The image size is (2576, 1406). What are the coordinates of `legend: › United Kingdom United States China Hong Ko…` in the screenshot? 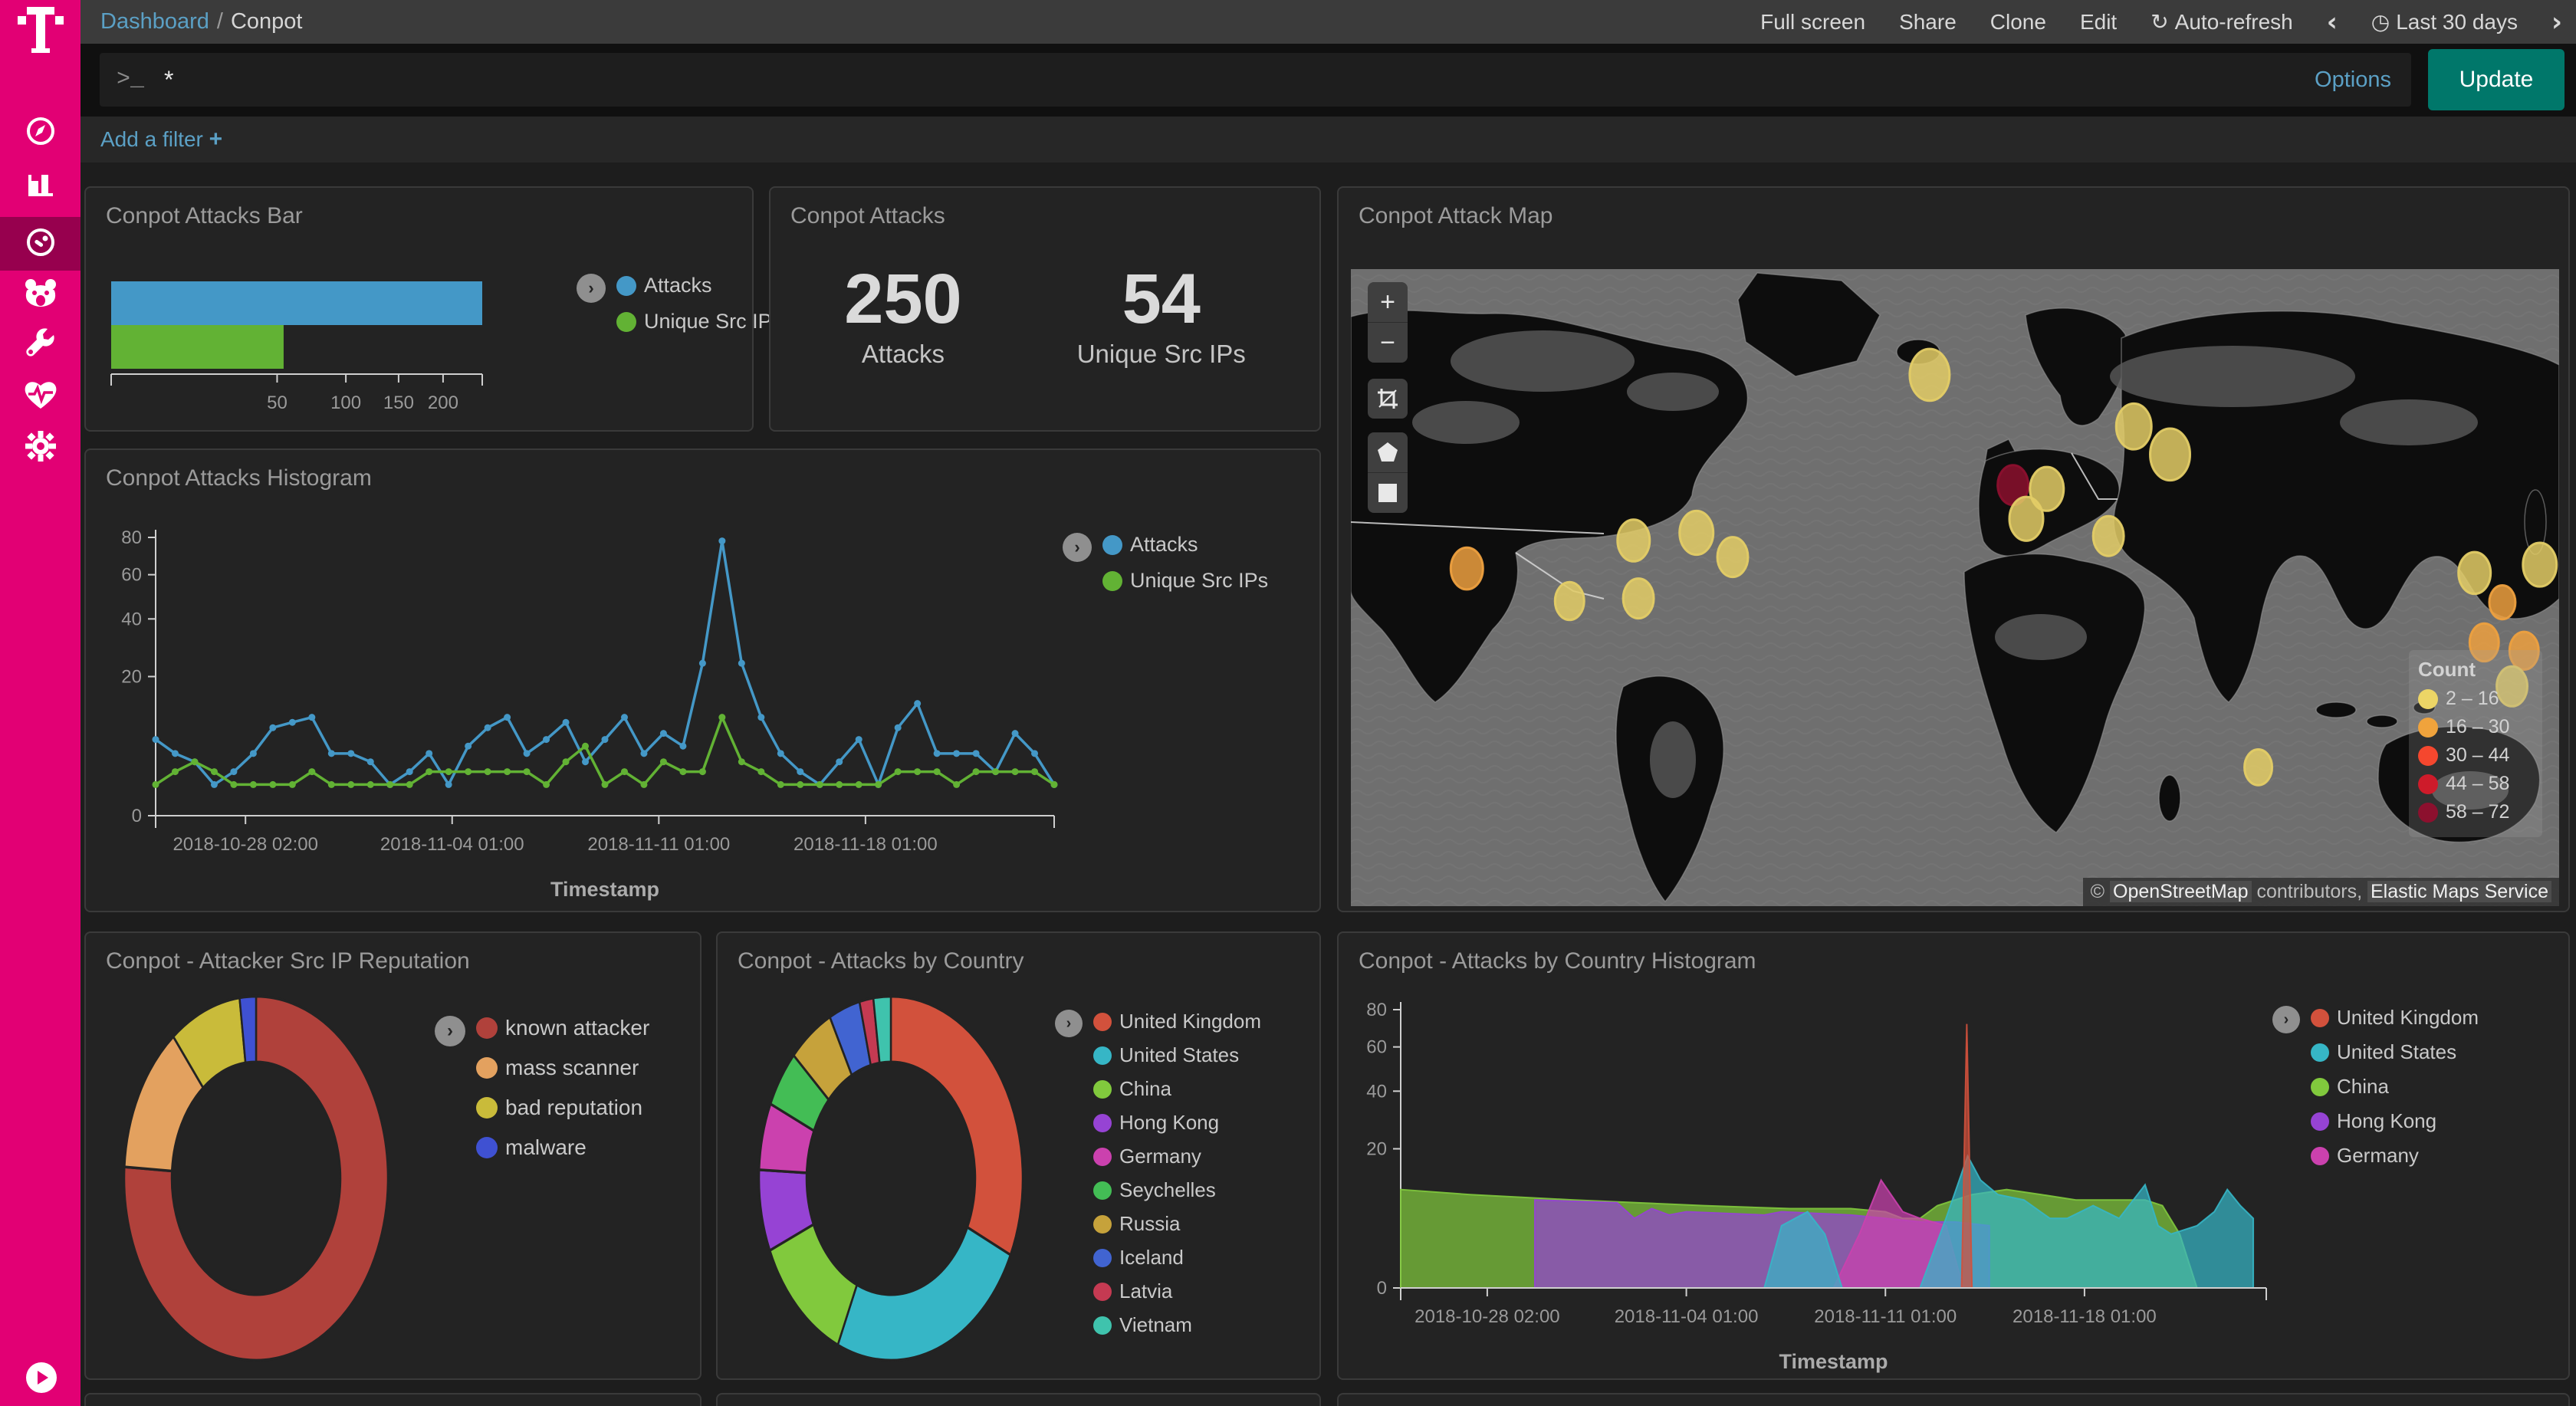 It's located at (2376, 1092).